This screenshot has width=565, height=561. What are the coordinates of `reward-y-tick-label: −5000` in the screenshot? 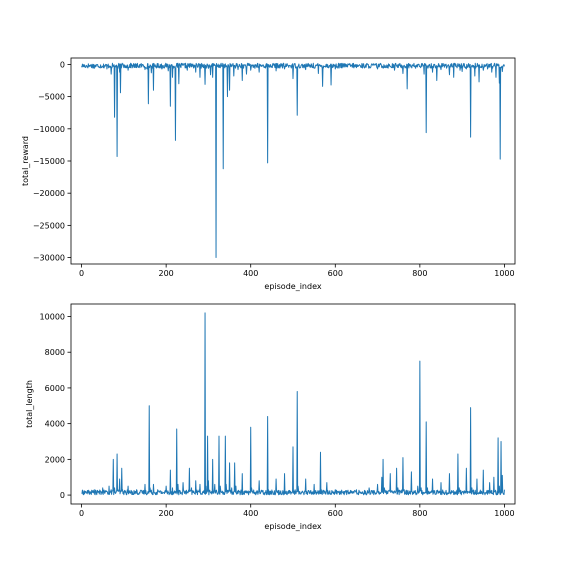 It's located at (51, 97).